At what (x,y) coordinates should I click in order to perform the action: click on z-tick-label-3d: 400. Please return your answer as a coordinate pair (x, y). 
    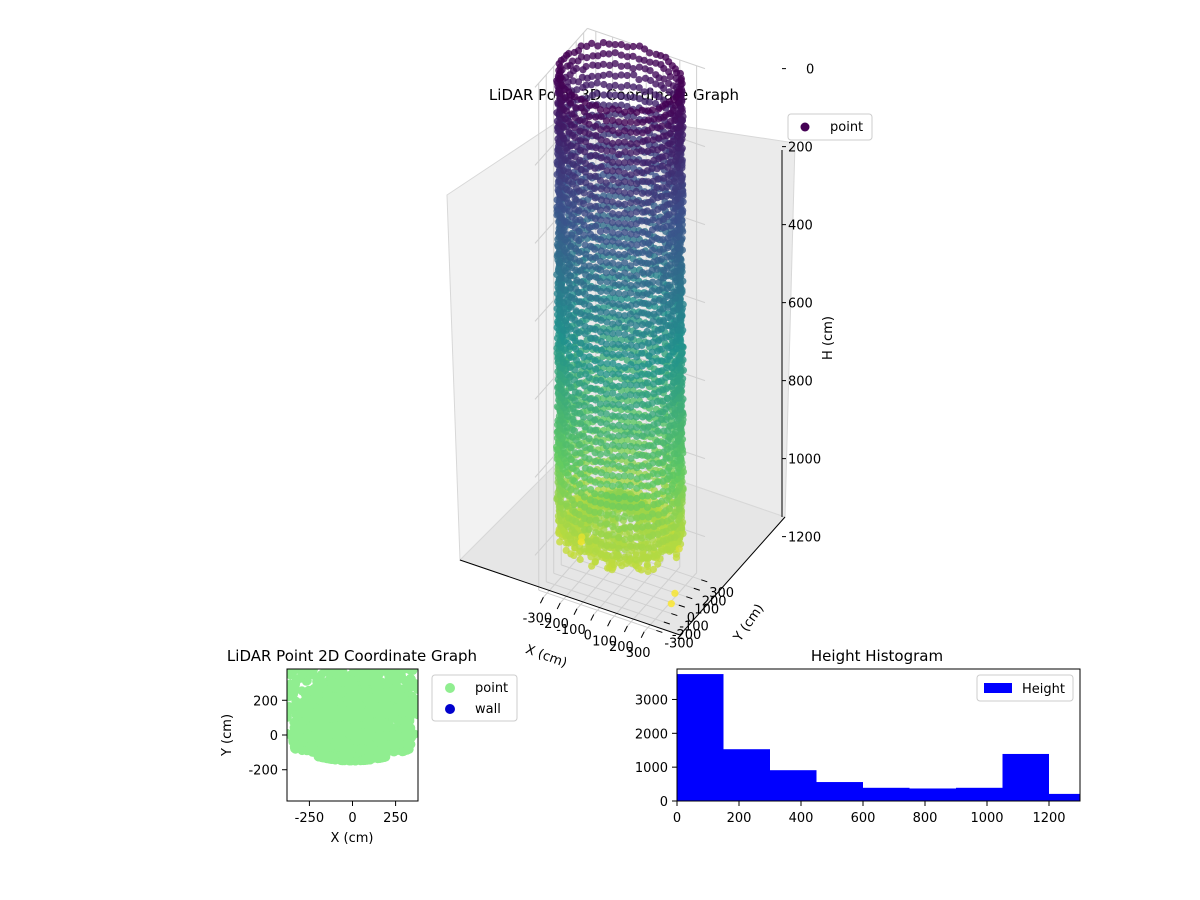
    Looking at the image, I should click on (800, 226).